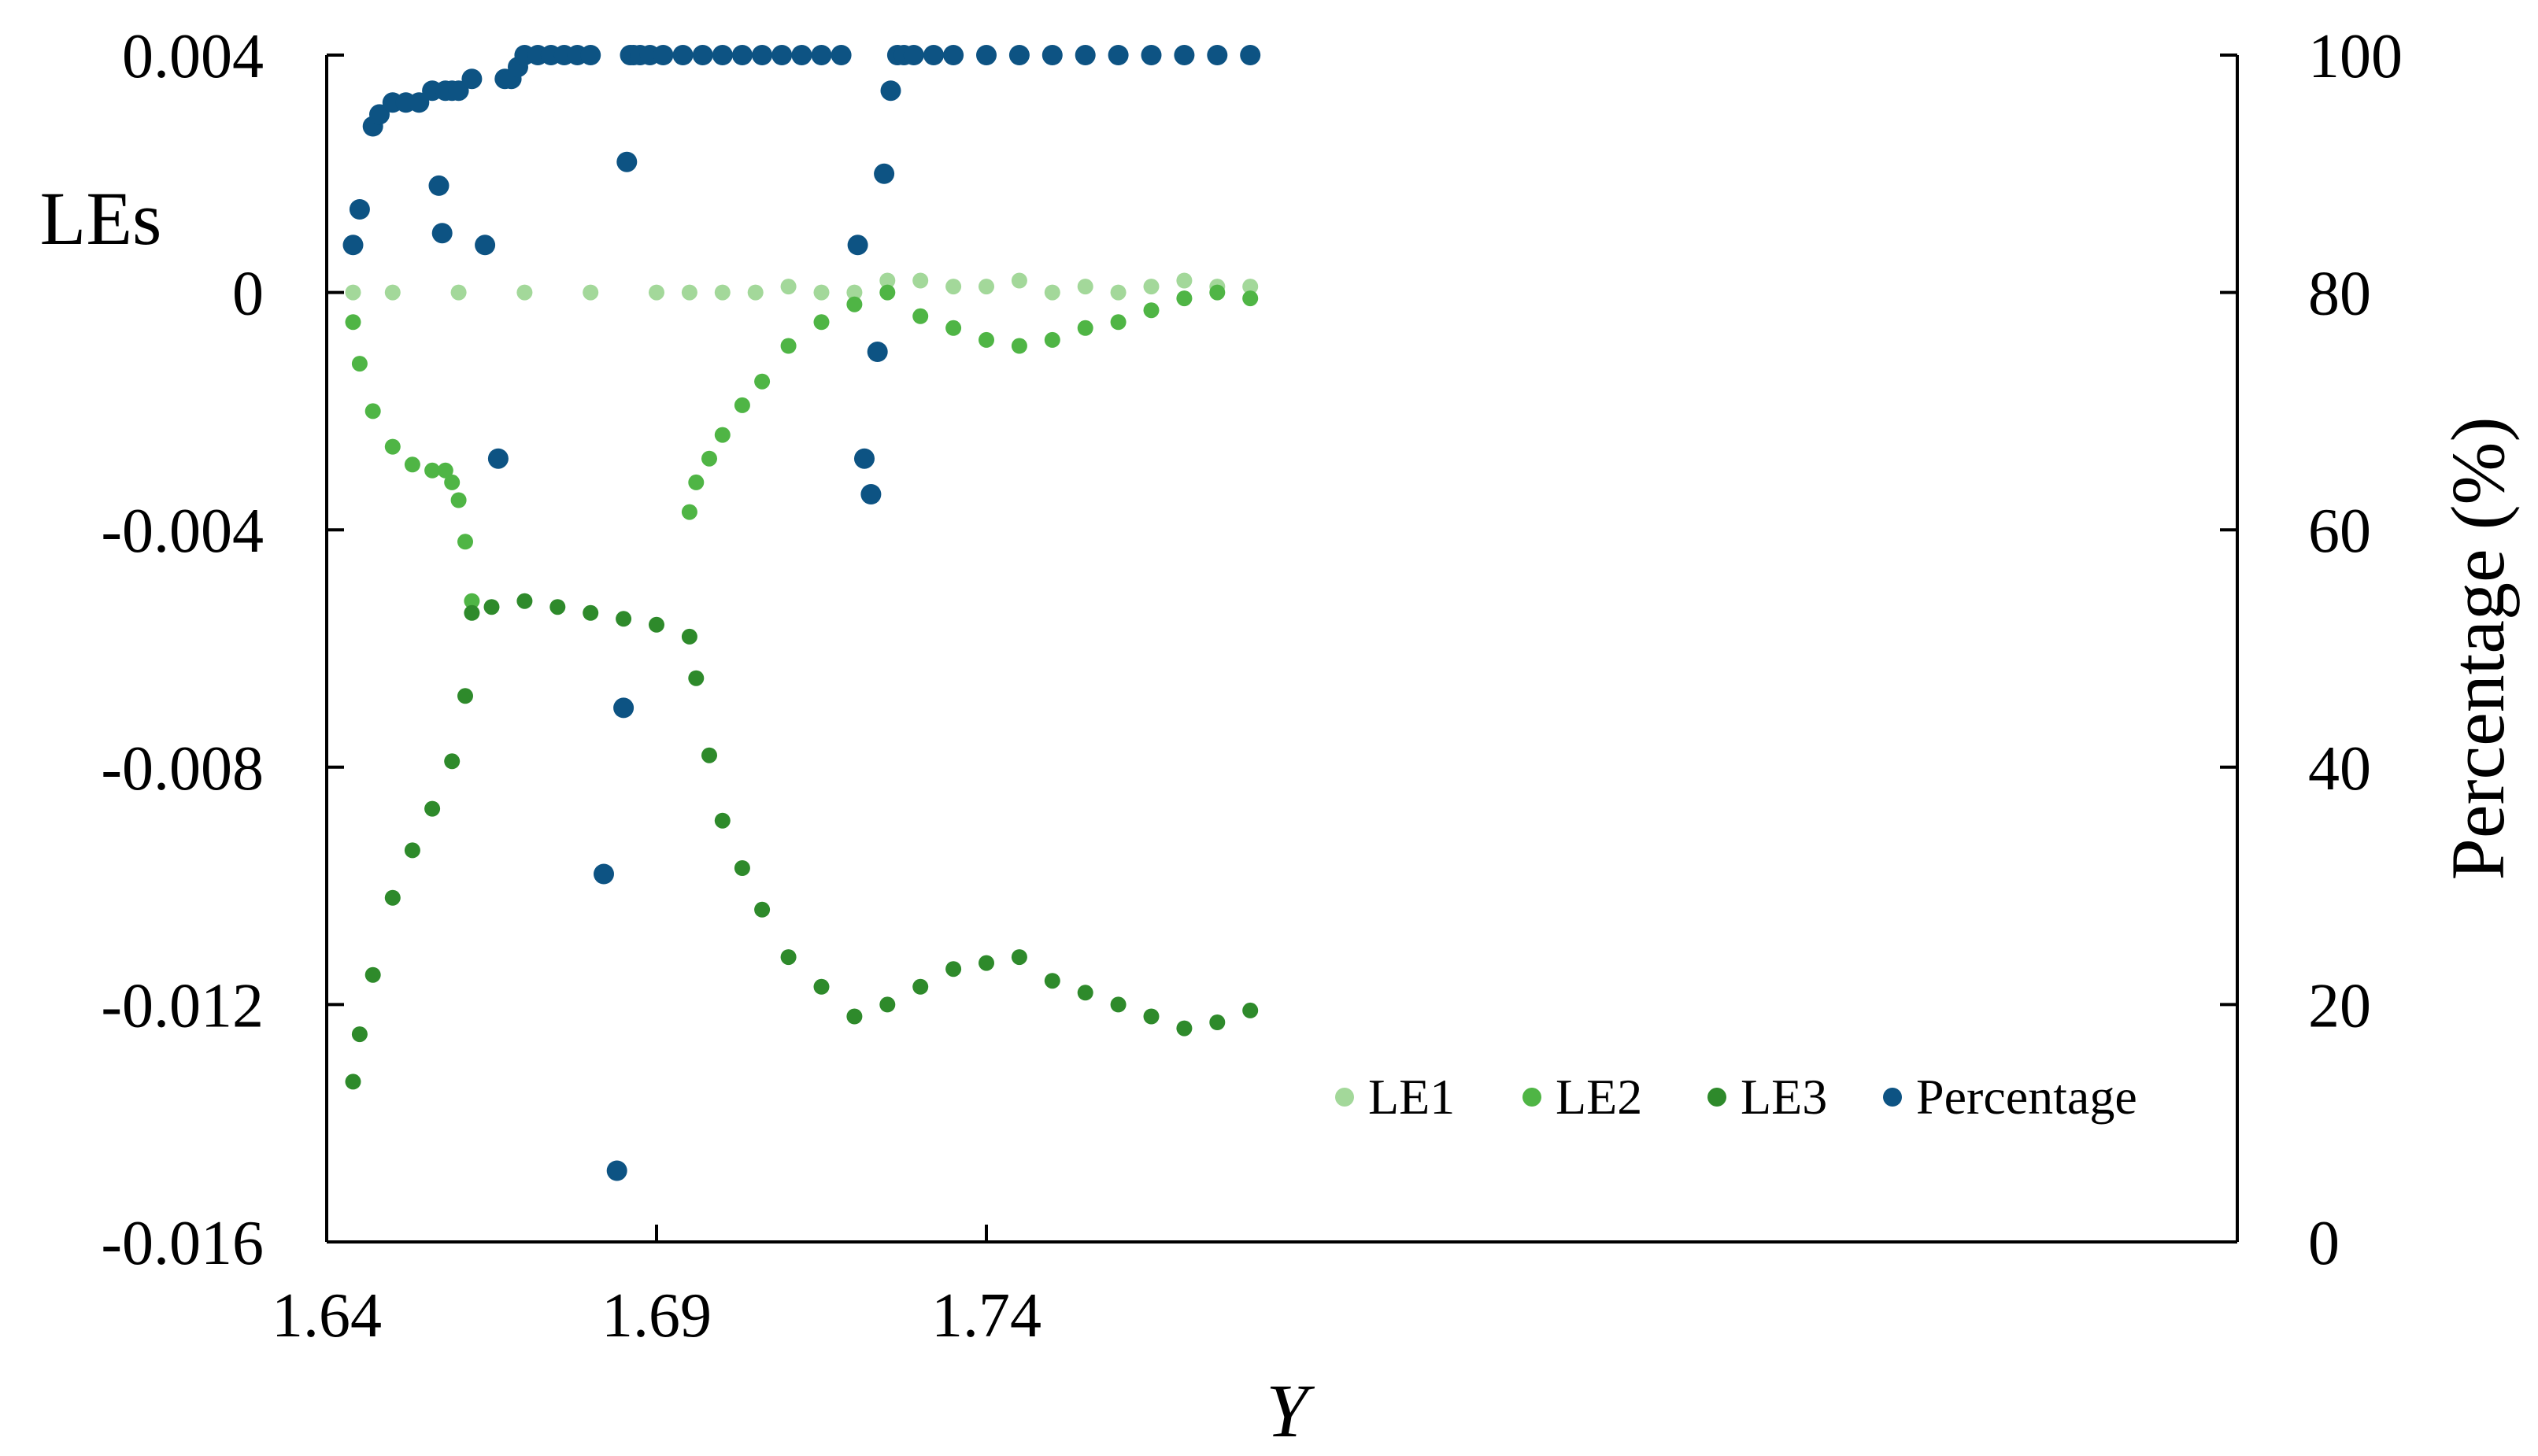  What do you see at coordinates (1412, 1097) in the screenshot?
I see `legend-label: LE1` at bounding box center [1412, 1097].